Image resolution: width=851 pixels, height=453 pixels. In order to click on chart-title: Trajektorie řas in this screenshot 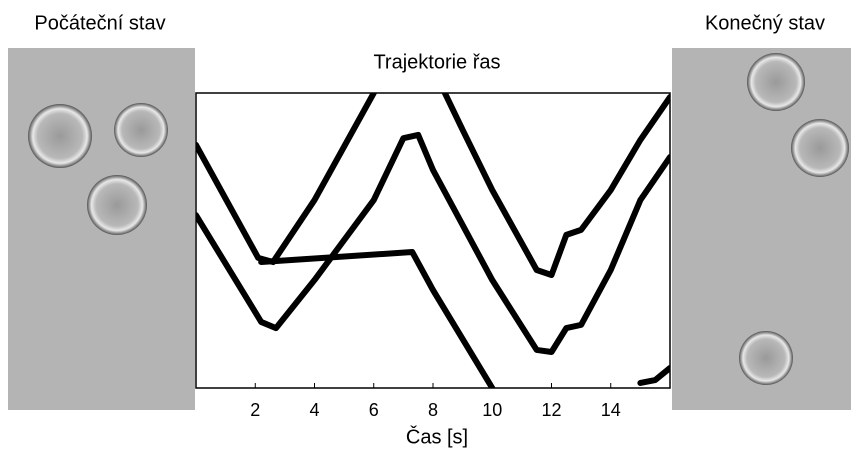, I will do `click(436, 62)`.